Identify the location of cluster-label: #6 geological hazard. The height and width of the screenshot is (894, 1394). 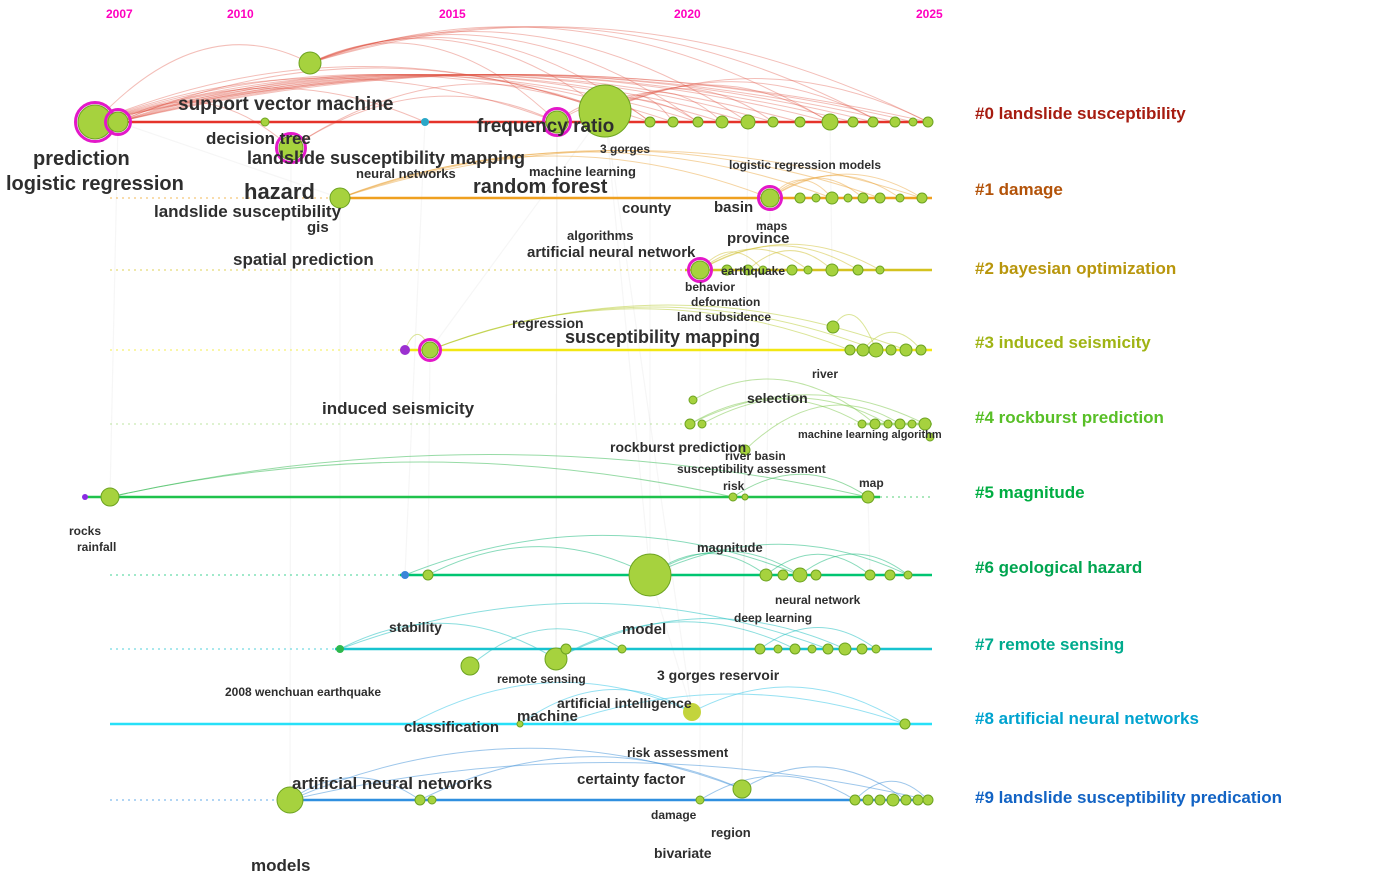
(1059, 567).